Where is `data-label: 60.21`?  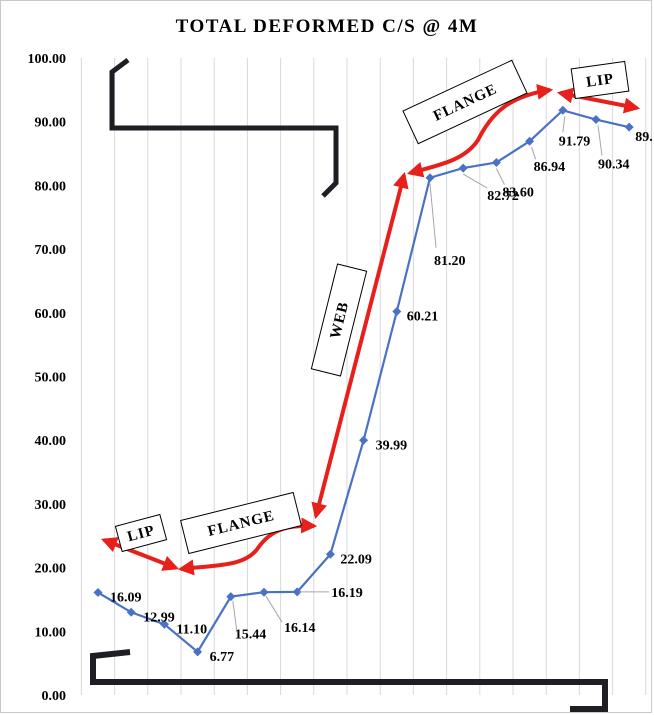 data-label: 60.21 is located at coordinates (423, 316).